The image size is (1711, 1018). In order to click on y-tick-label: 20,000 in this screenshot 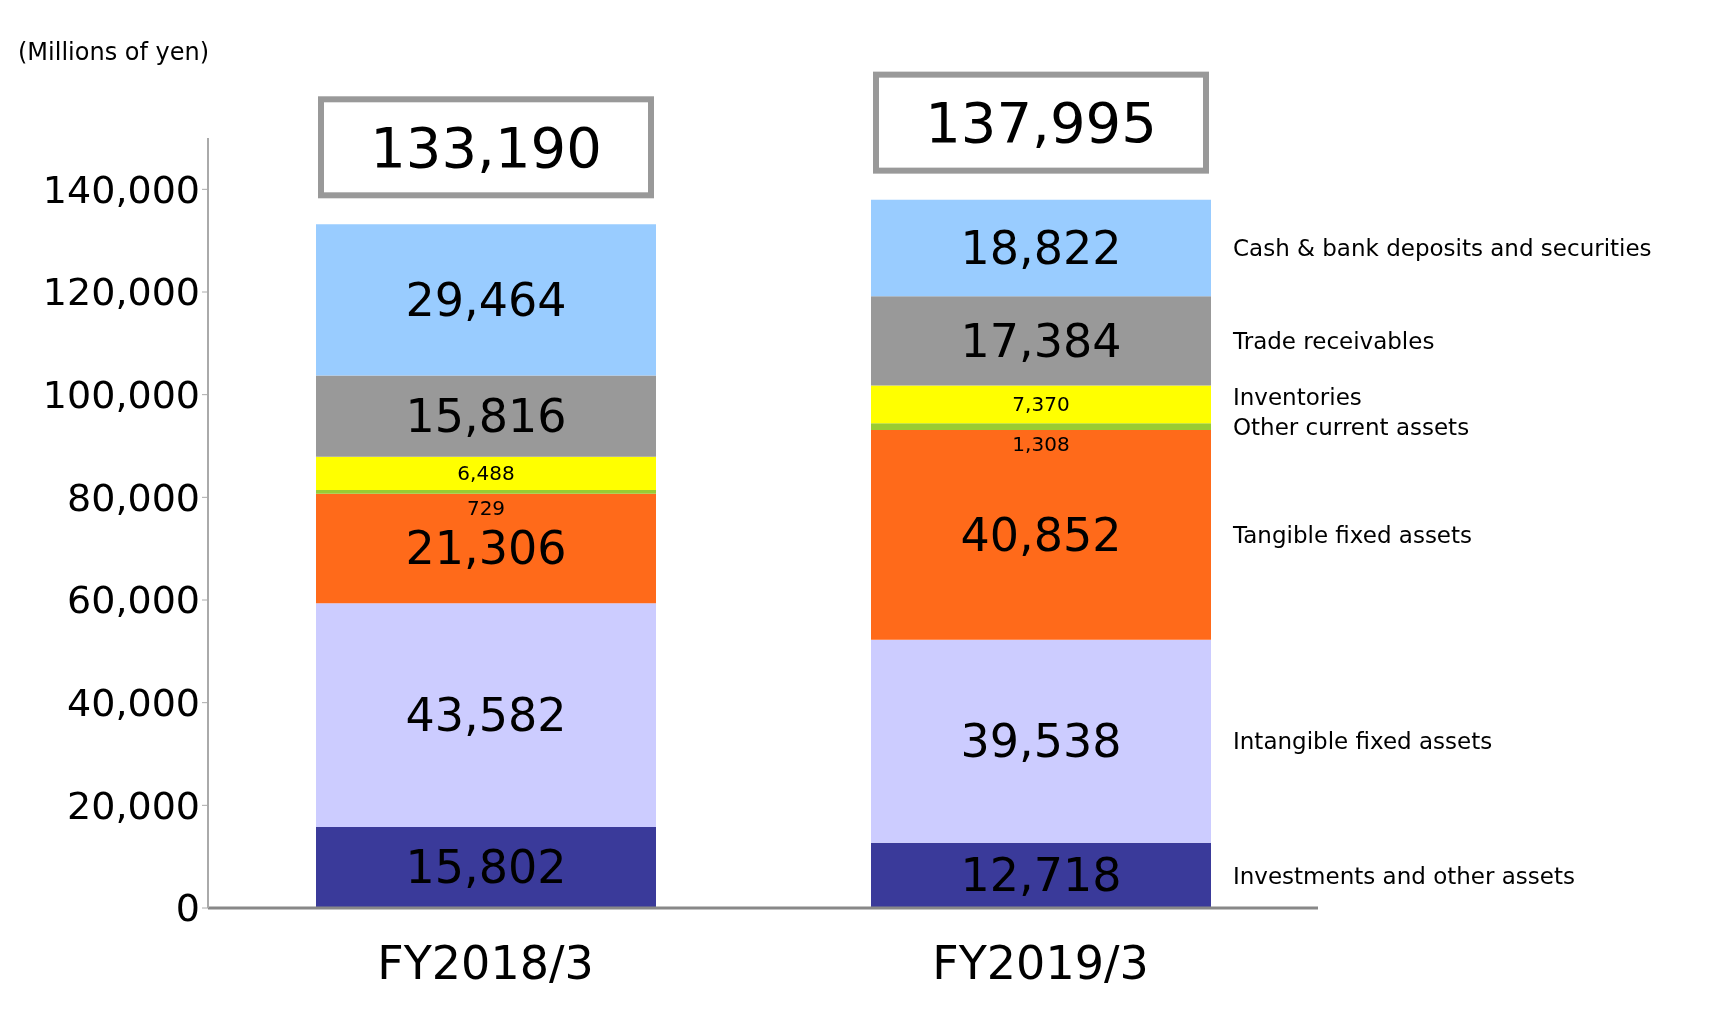, I will do `click(133, 805)`.